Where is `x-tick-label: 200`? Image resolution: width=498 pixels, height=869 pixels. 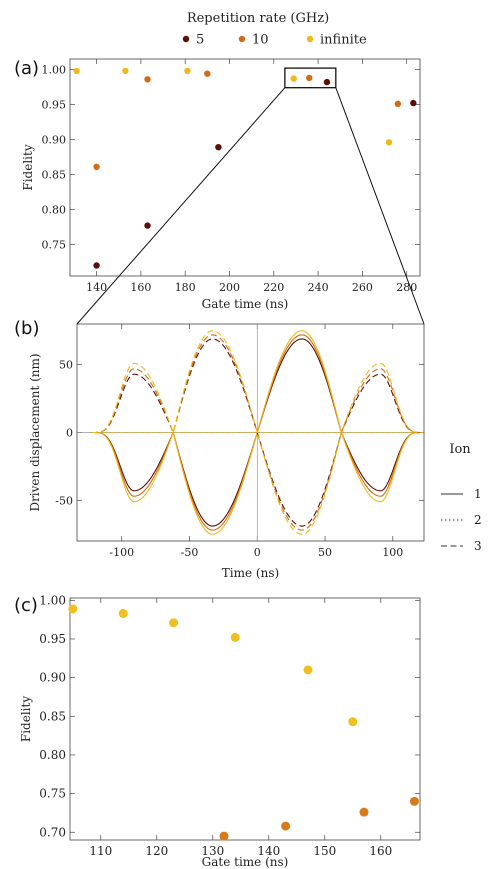
x-tick-label: 200 is located at coordinates (229, 287).